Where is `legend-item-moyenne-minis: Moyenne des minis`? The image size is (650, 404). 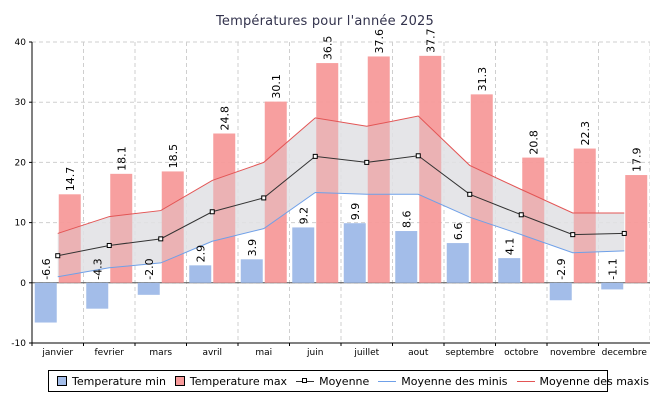
legend-item-moyenne-minis: Moyenne des minis is located at coordinates (443, 381).